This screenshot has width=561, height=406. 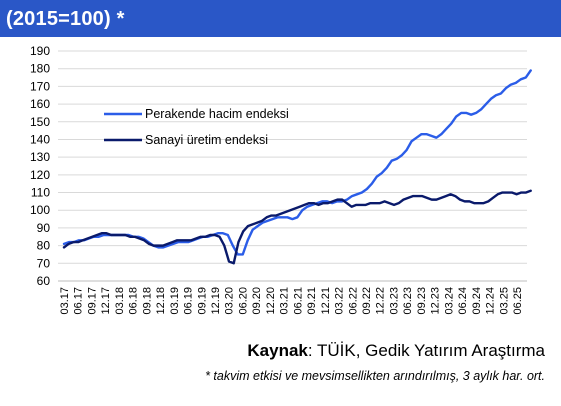 What do you see at coordinates (298, 301) in the screenshot?
I see `x-tick-label: 06.21` at bounding box center [298, 301].